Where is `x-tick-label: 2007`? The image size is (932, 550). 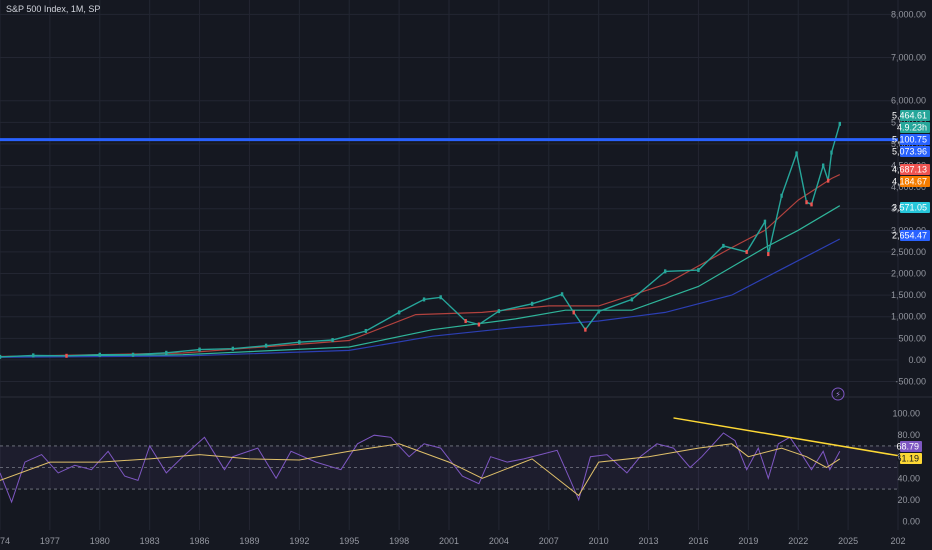
x-tick-label: 2007 is located at coordinates (549, 541).